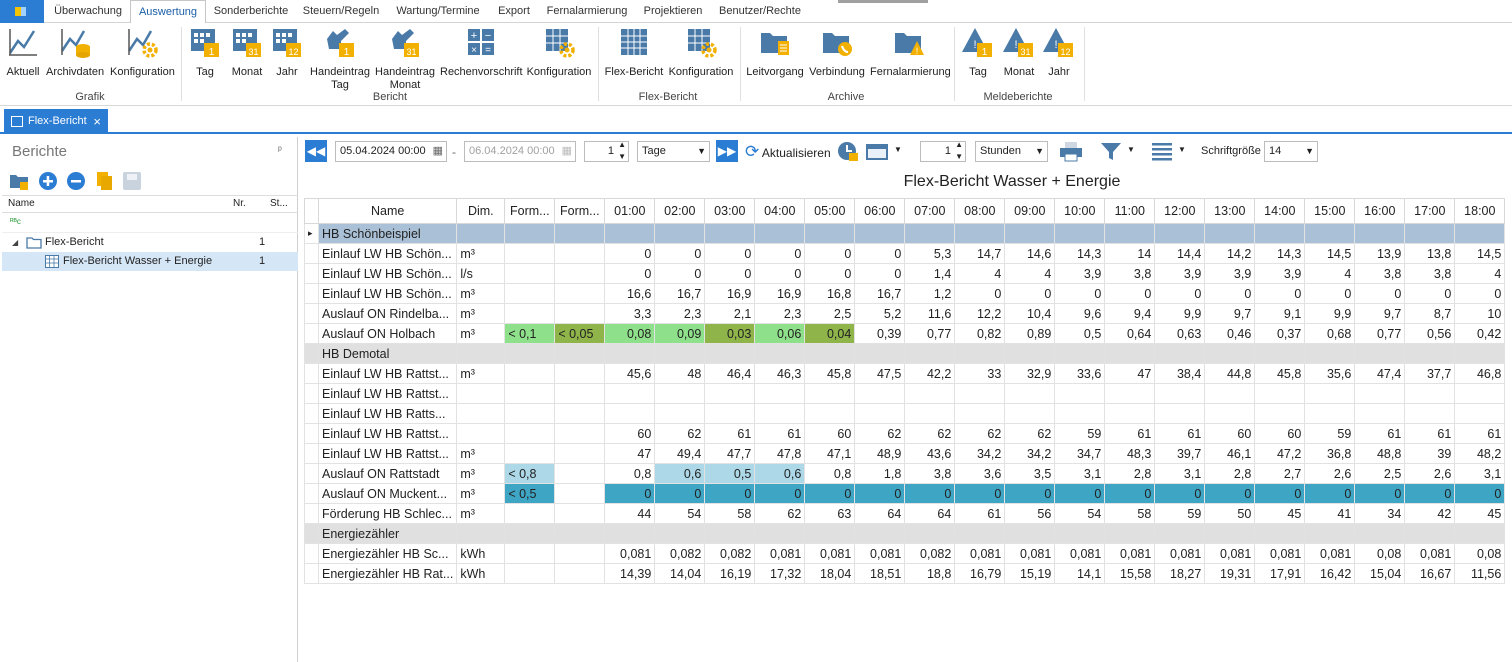 Image resolution: width=1512 pixels, height=662 pixels. I want to click on archive-verbindung-button: Verbindung, so click(837, 52).